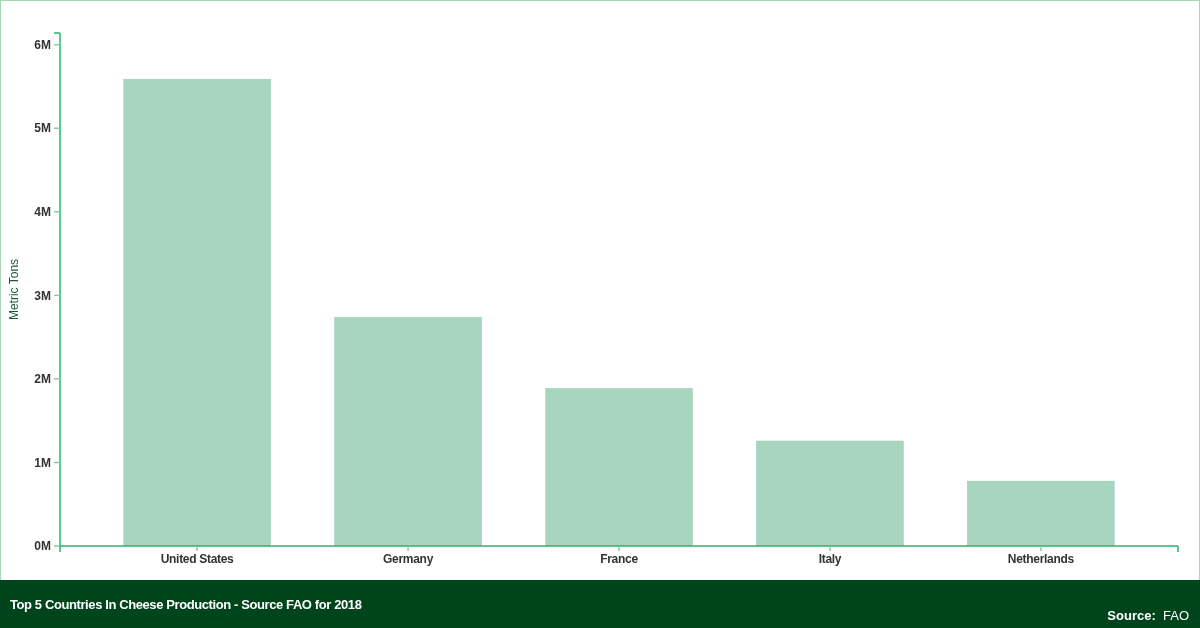 Image resolution: width=1200 pixels, height=628 pixels. Describe the element at coordinates (42, 212) in the screenshot. I see `y-tick-label: 4M` at that location.